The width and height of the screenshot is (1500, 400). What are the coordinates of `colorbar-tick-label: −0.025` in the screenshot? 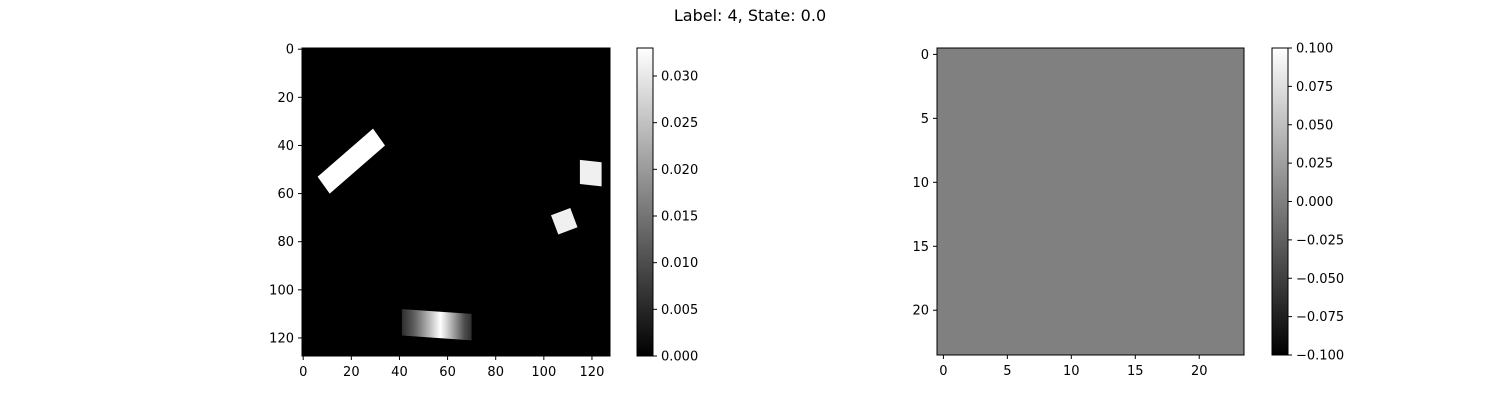 It's located at (1320, 240).